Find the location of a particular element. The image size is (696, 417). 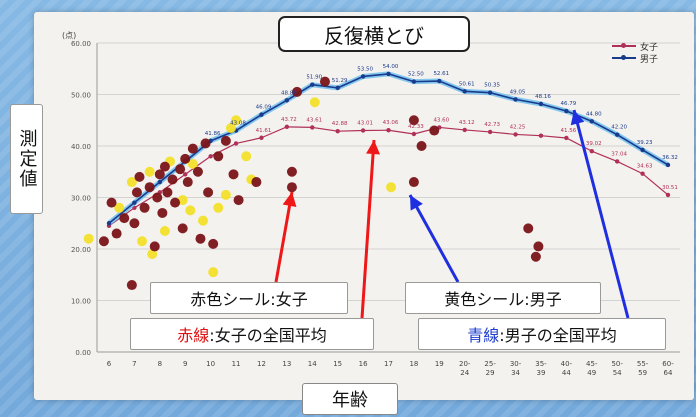

data-label-male: 51.29 is located at coordinates (340, 81).